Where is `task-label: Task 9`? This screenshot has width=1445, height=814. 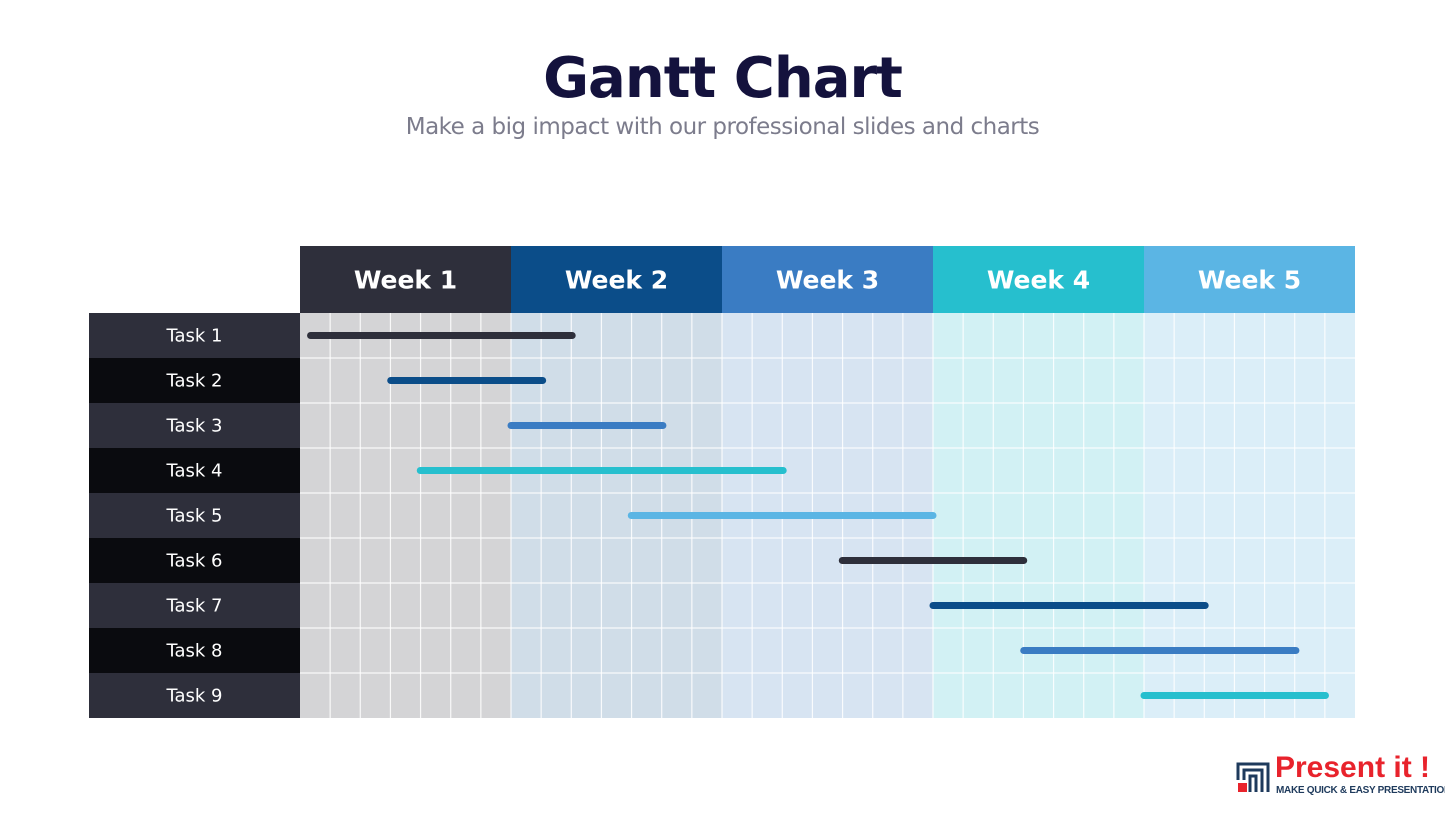 task-label: Task 9 is located at coordinates (193, 696).